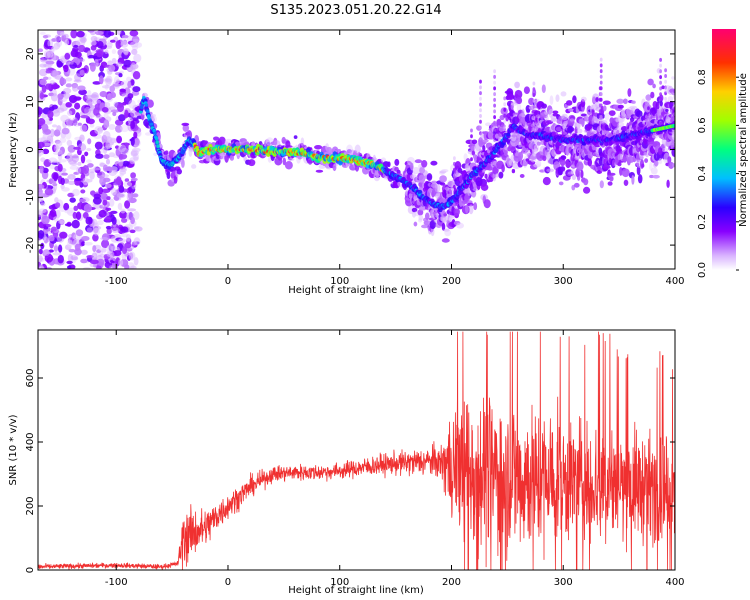  What do you see at coordinates (702, 222) in the screenshot?
I see `colorbar-tick-label: 0.2` at bounding box center [702, 222].